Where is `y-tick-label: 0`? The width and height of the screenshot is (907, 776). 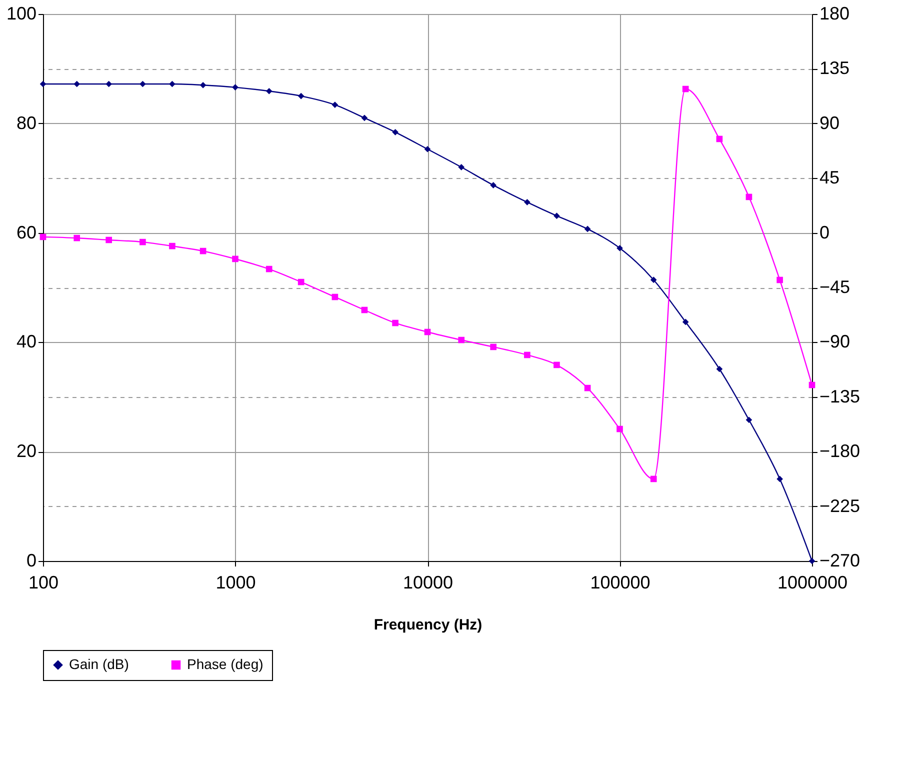 y-tick-label: 0 is located at coordinates (31, 560).